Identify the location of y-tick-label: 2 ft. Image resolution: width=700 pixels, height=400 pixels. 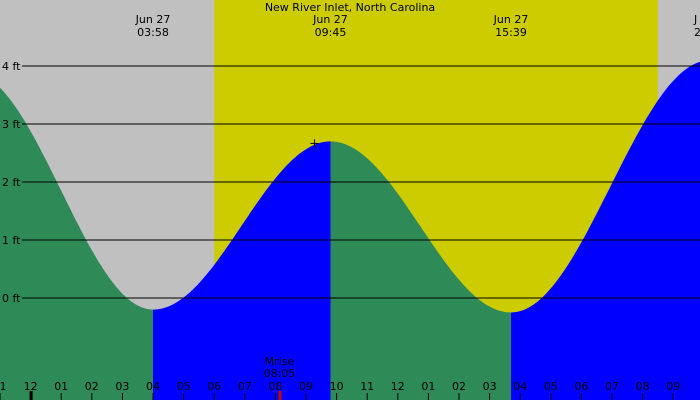
(11, 182).